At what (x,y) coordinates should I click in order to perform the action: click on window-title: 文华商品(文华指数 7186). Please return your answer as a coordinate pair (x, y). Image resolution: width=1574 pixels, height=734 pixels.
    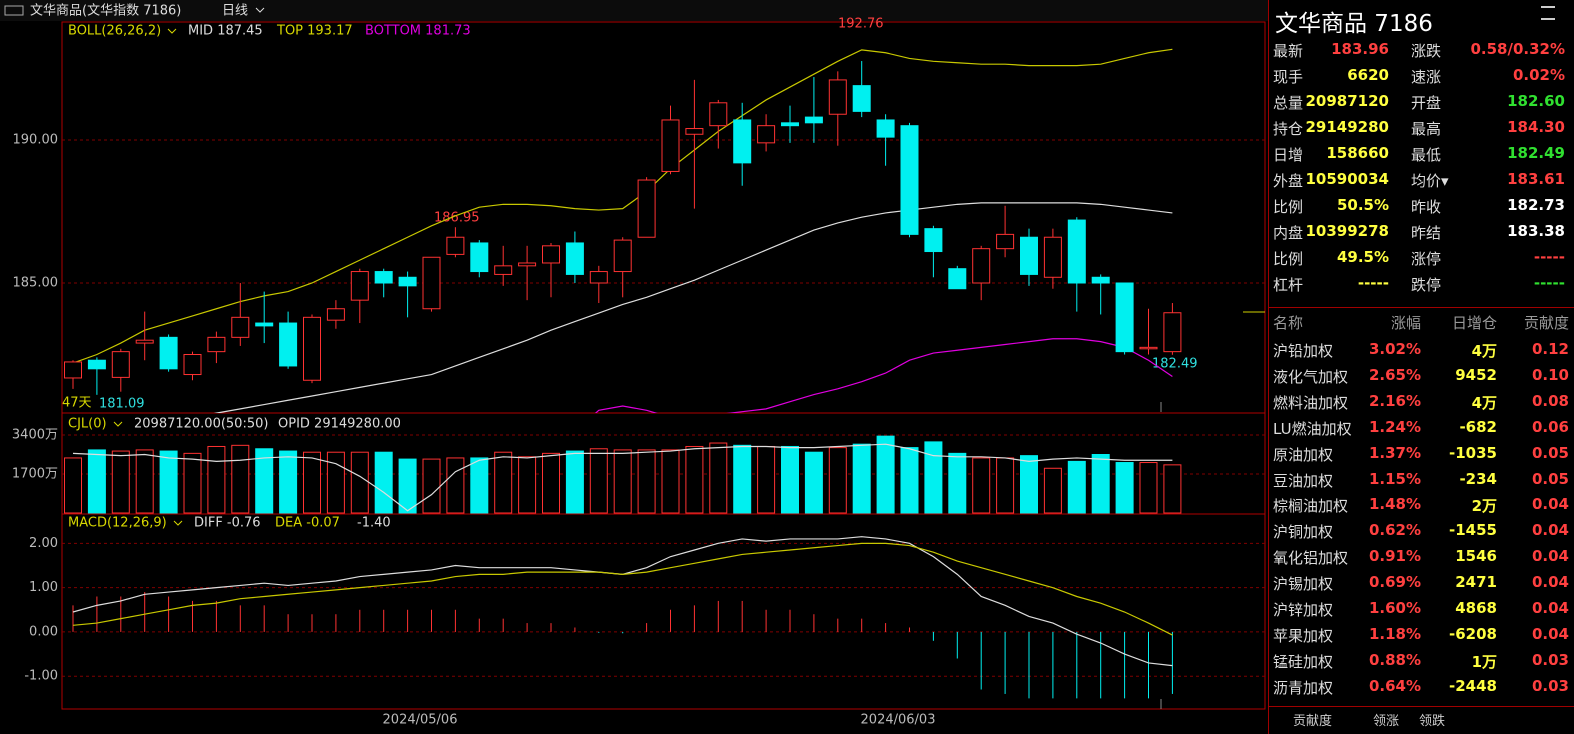
    Looking at the image, I should click on (105, 11).